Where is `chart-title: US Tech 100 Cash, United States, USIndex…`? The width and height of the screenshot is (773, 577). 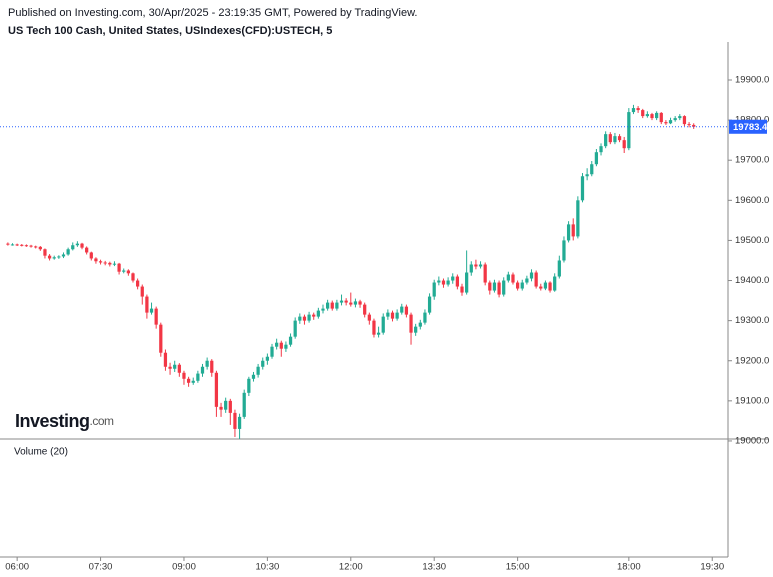 chart-title: US Tech 100 Cash, United States, USIndex… is located at coordinates (170, 31).